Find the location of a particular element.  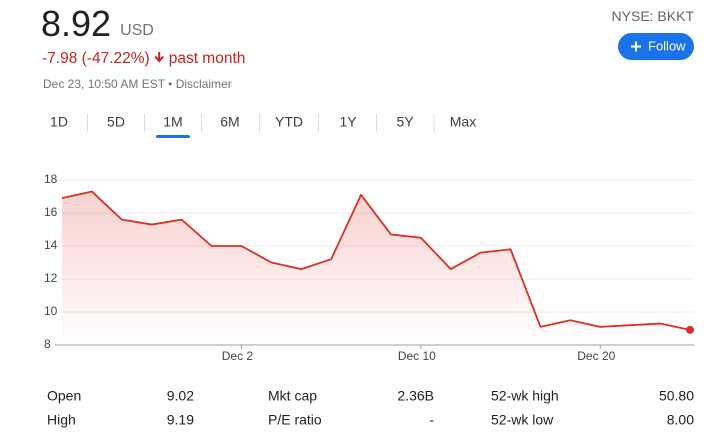

stat-label: 52-wk high is located at coordinates (525, 396).